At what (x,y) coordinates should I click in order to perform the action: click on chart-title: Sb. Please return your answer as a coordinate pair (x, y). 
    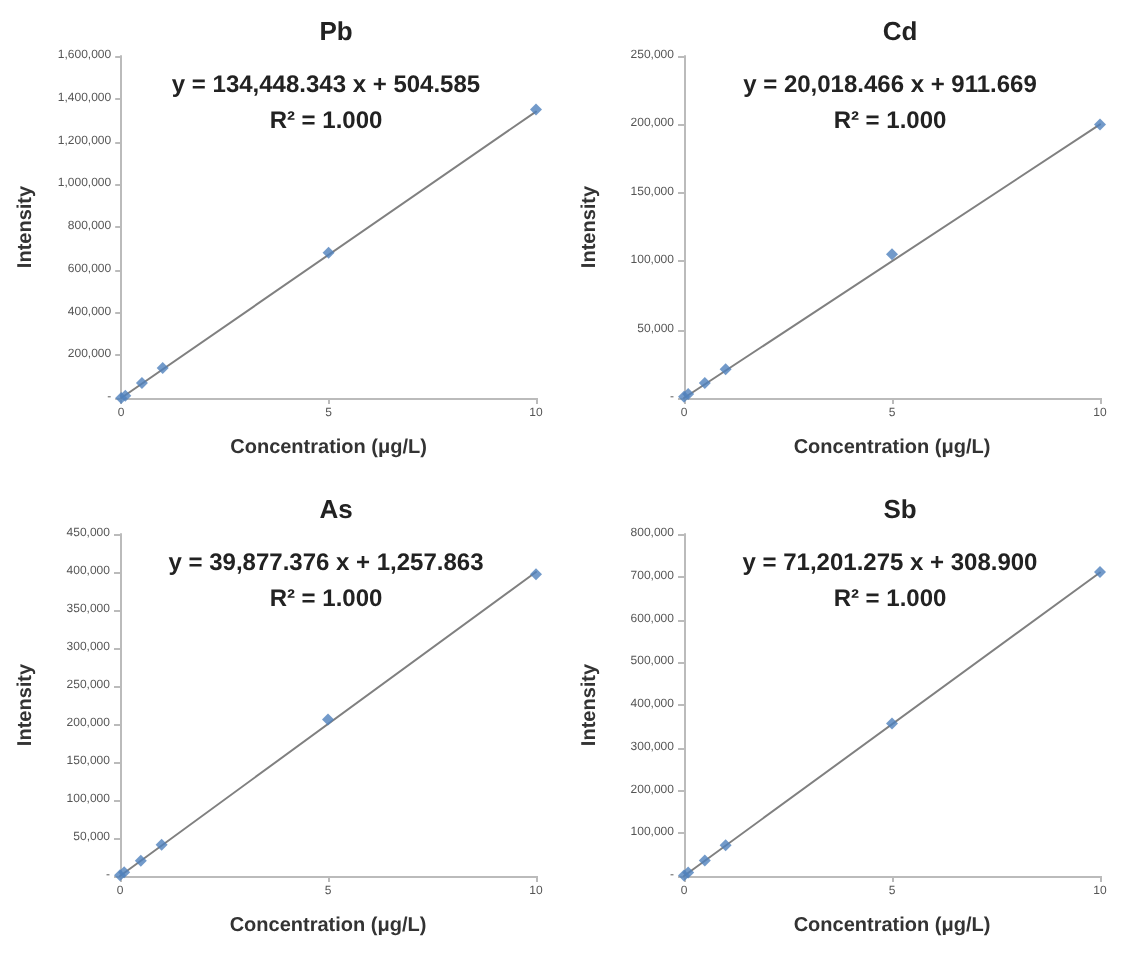
    Looking at the image, I should click on (900, 509).